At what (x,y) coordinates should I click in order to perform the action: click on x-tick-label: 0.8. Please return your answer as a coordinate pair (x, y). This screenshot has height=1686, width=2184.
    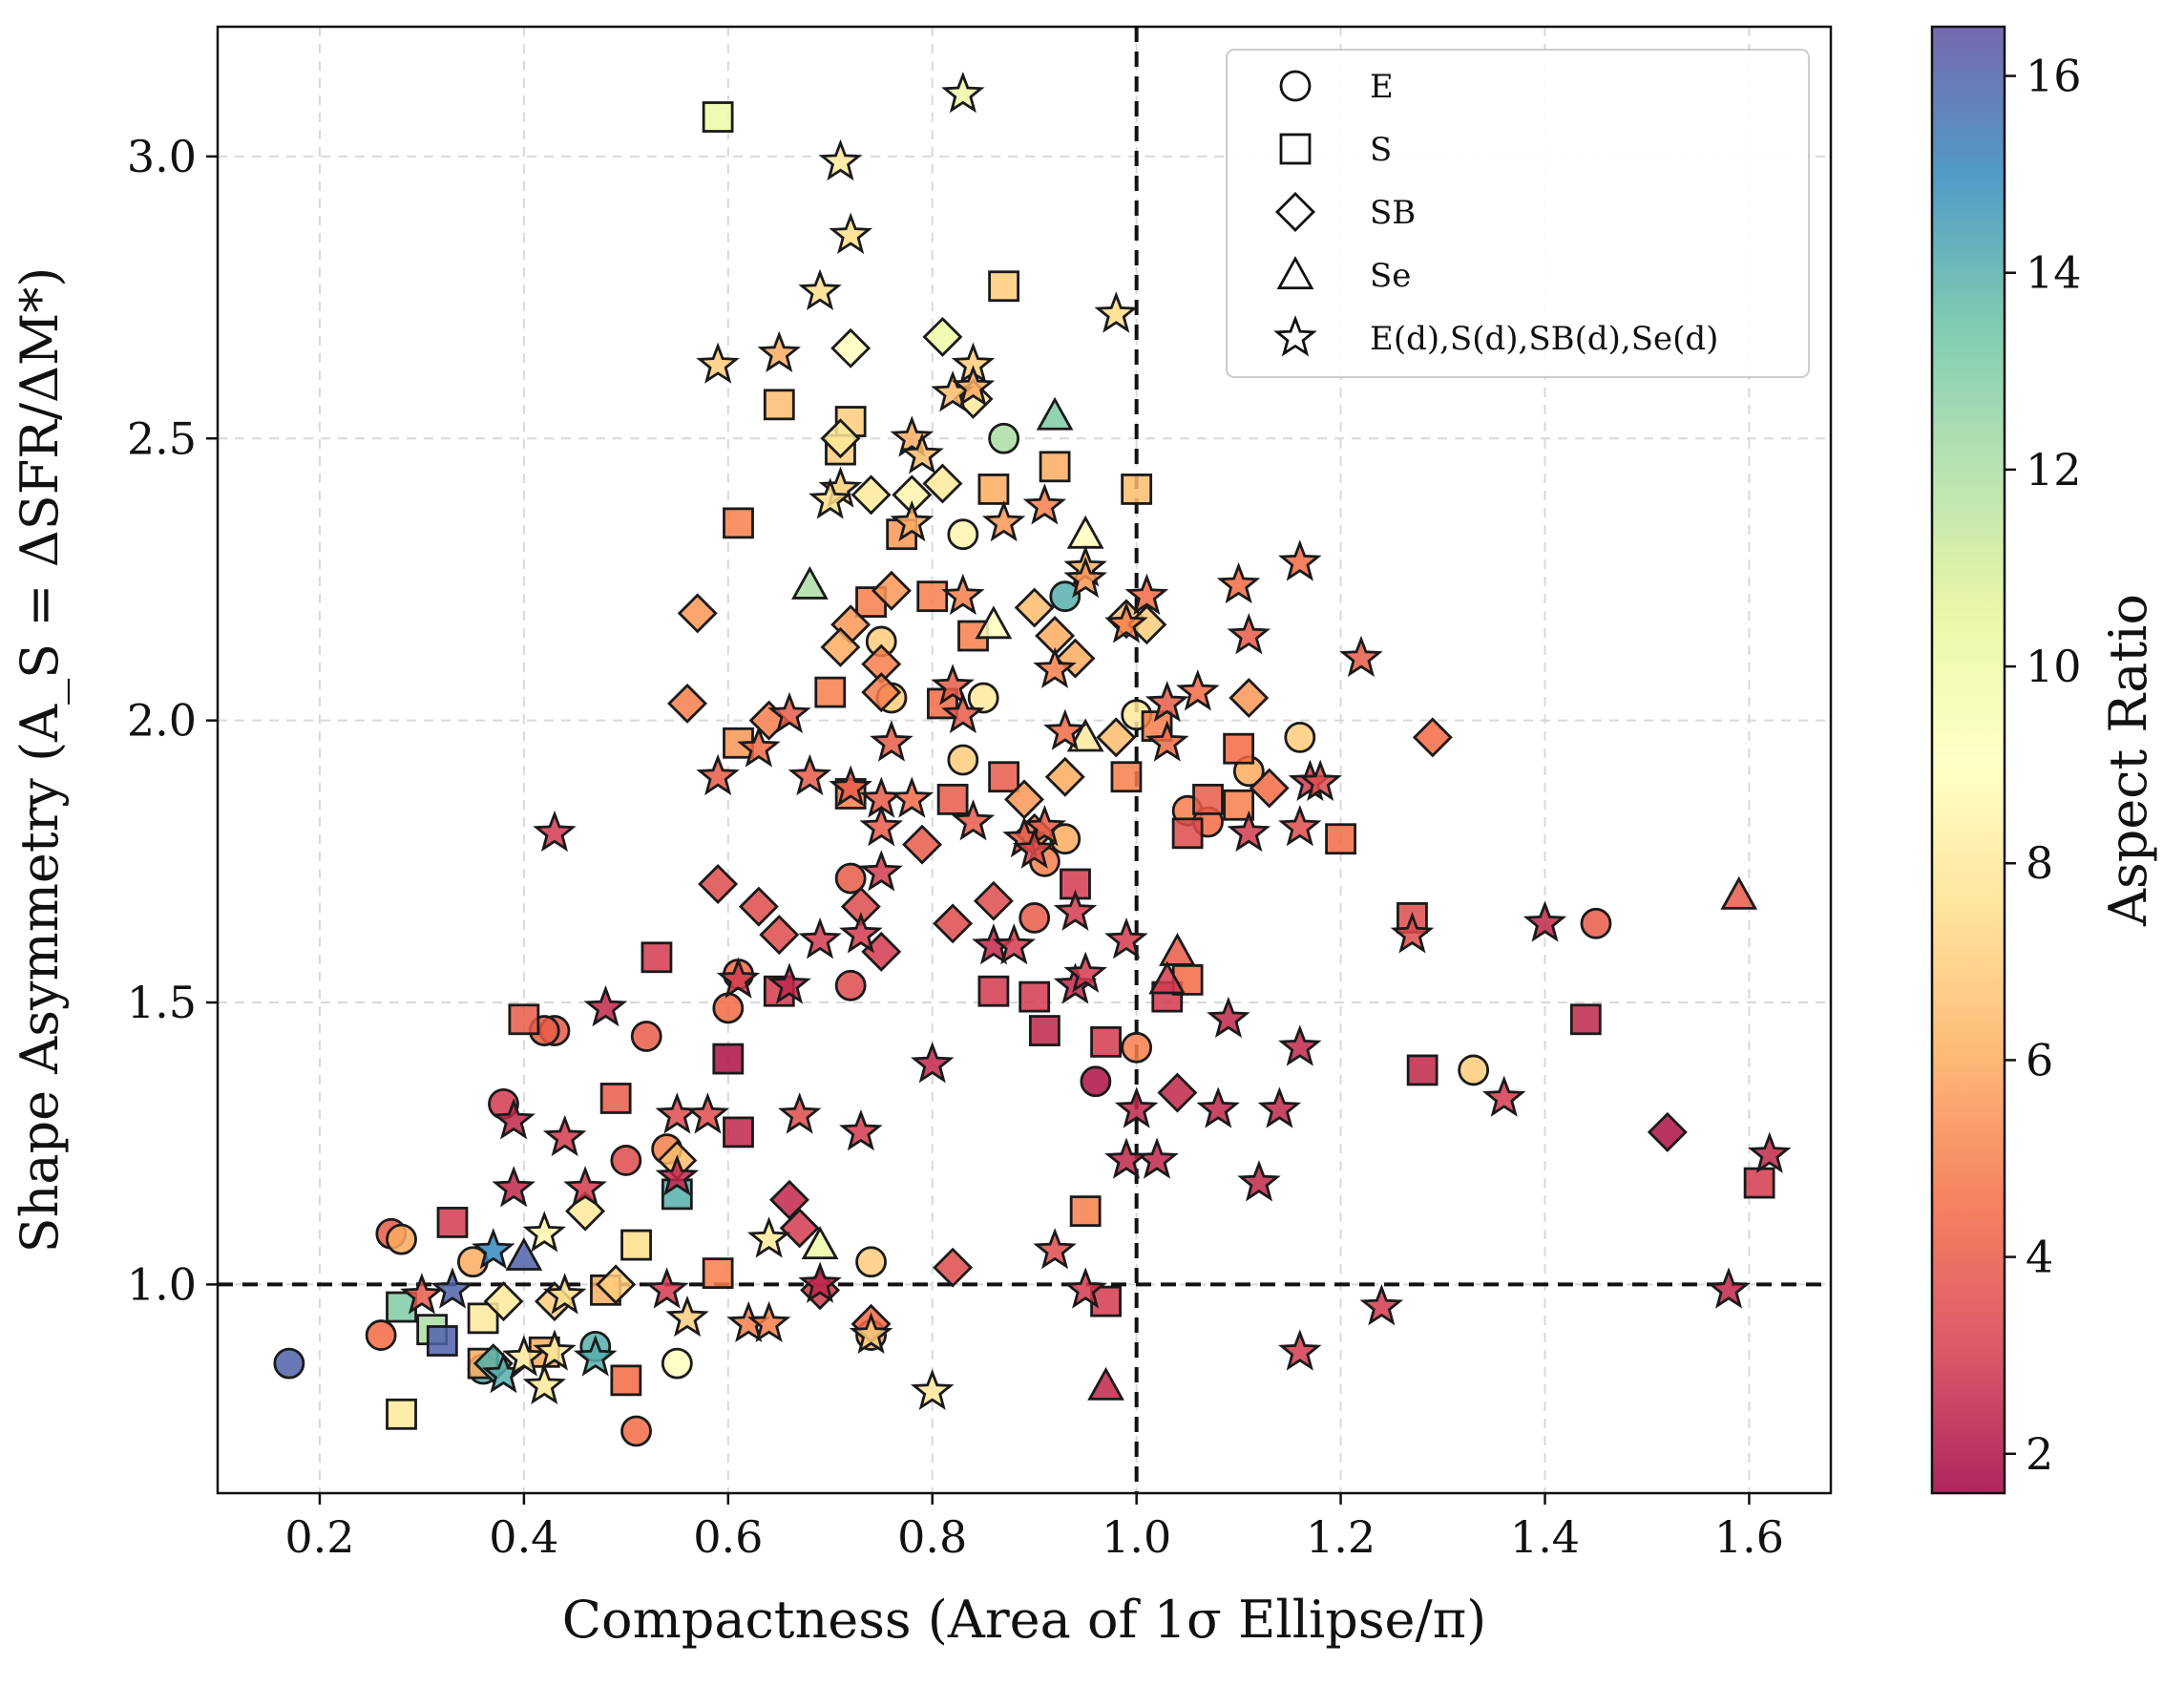
    Looking at the image, I should click on (932, 1537).